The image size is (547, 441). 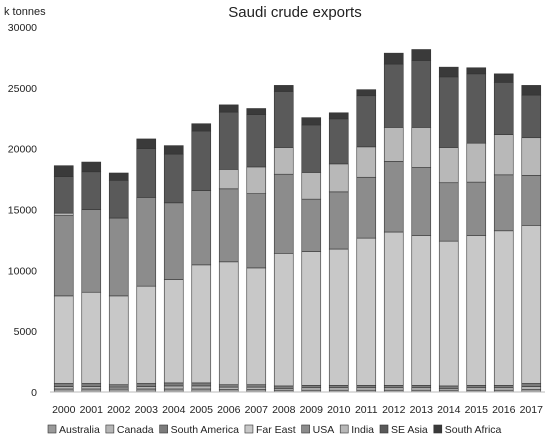 What do you see at coordinates (366, 410) in the screenshot?
I see `x-tick-label: 2011` at bounding box center [366, 410].